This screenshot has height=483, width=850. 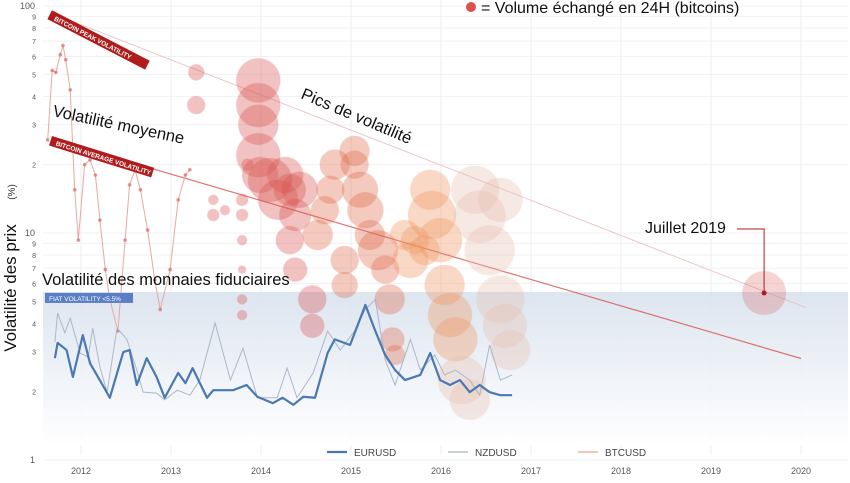 I want to click on y-tick-label: 1, so click(x=32, y=460).